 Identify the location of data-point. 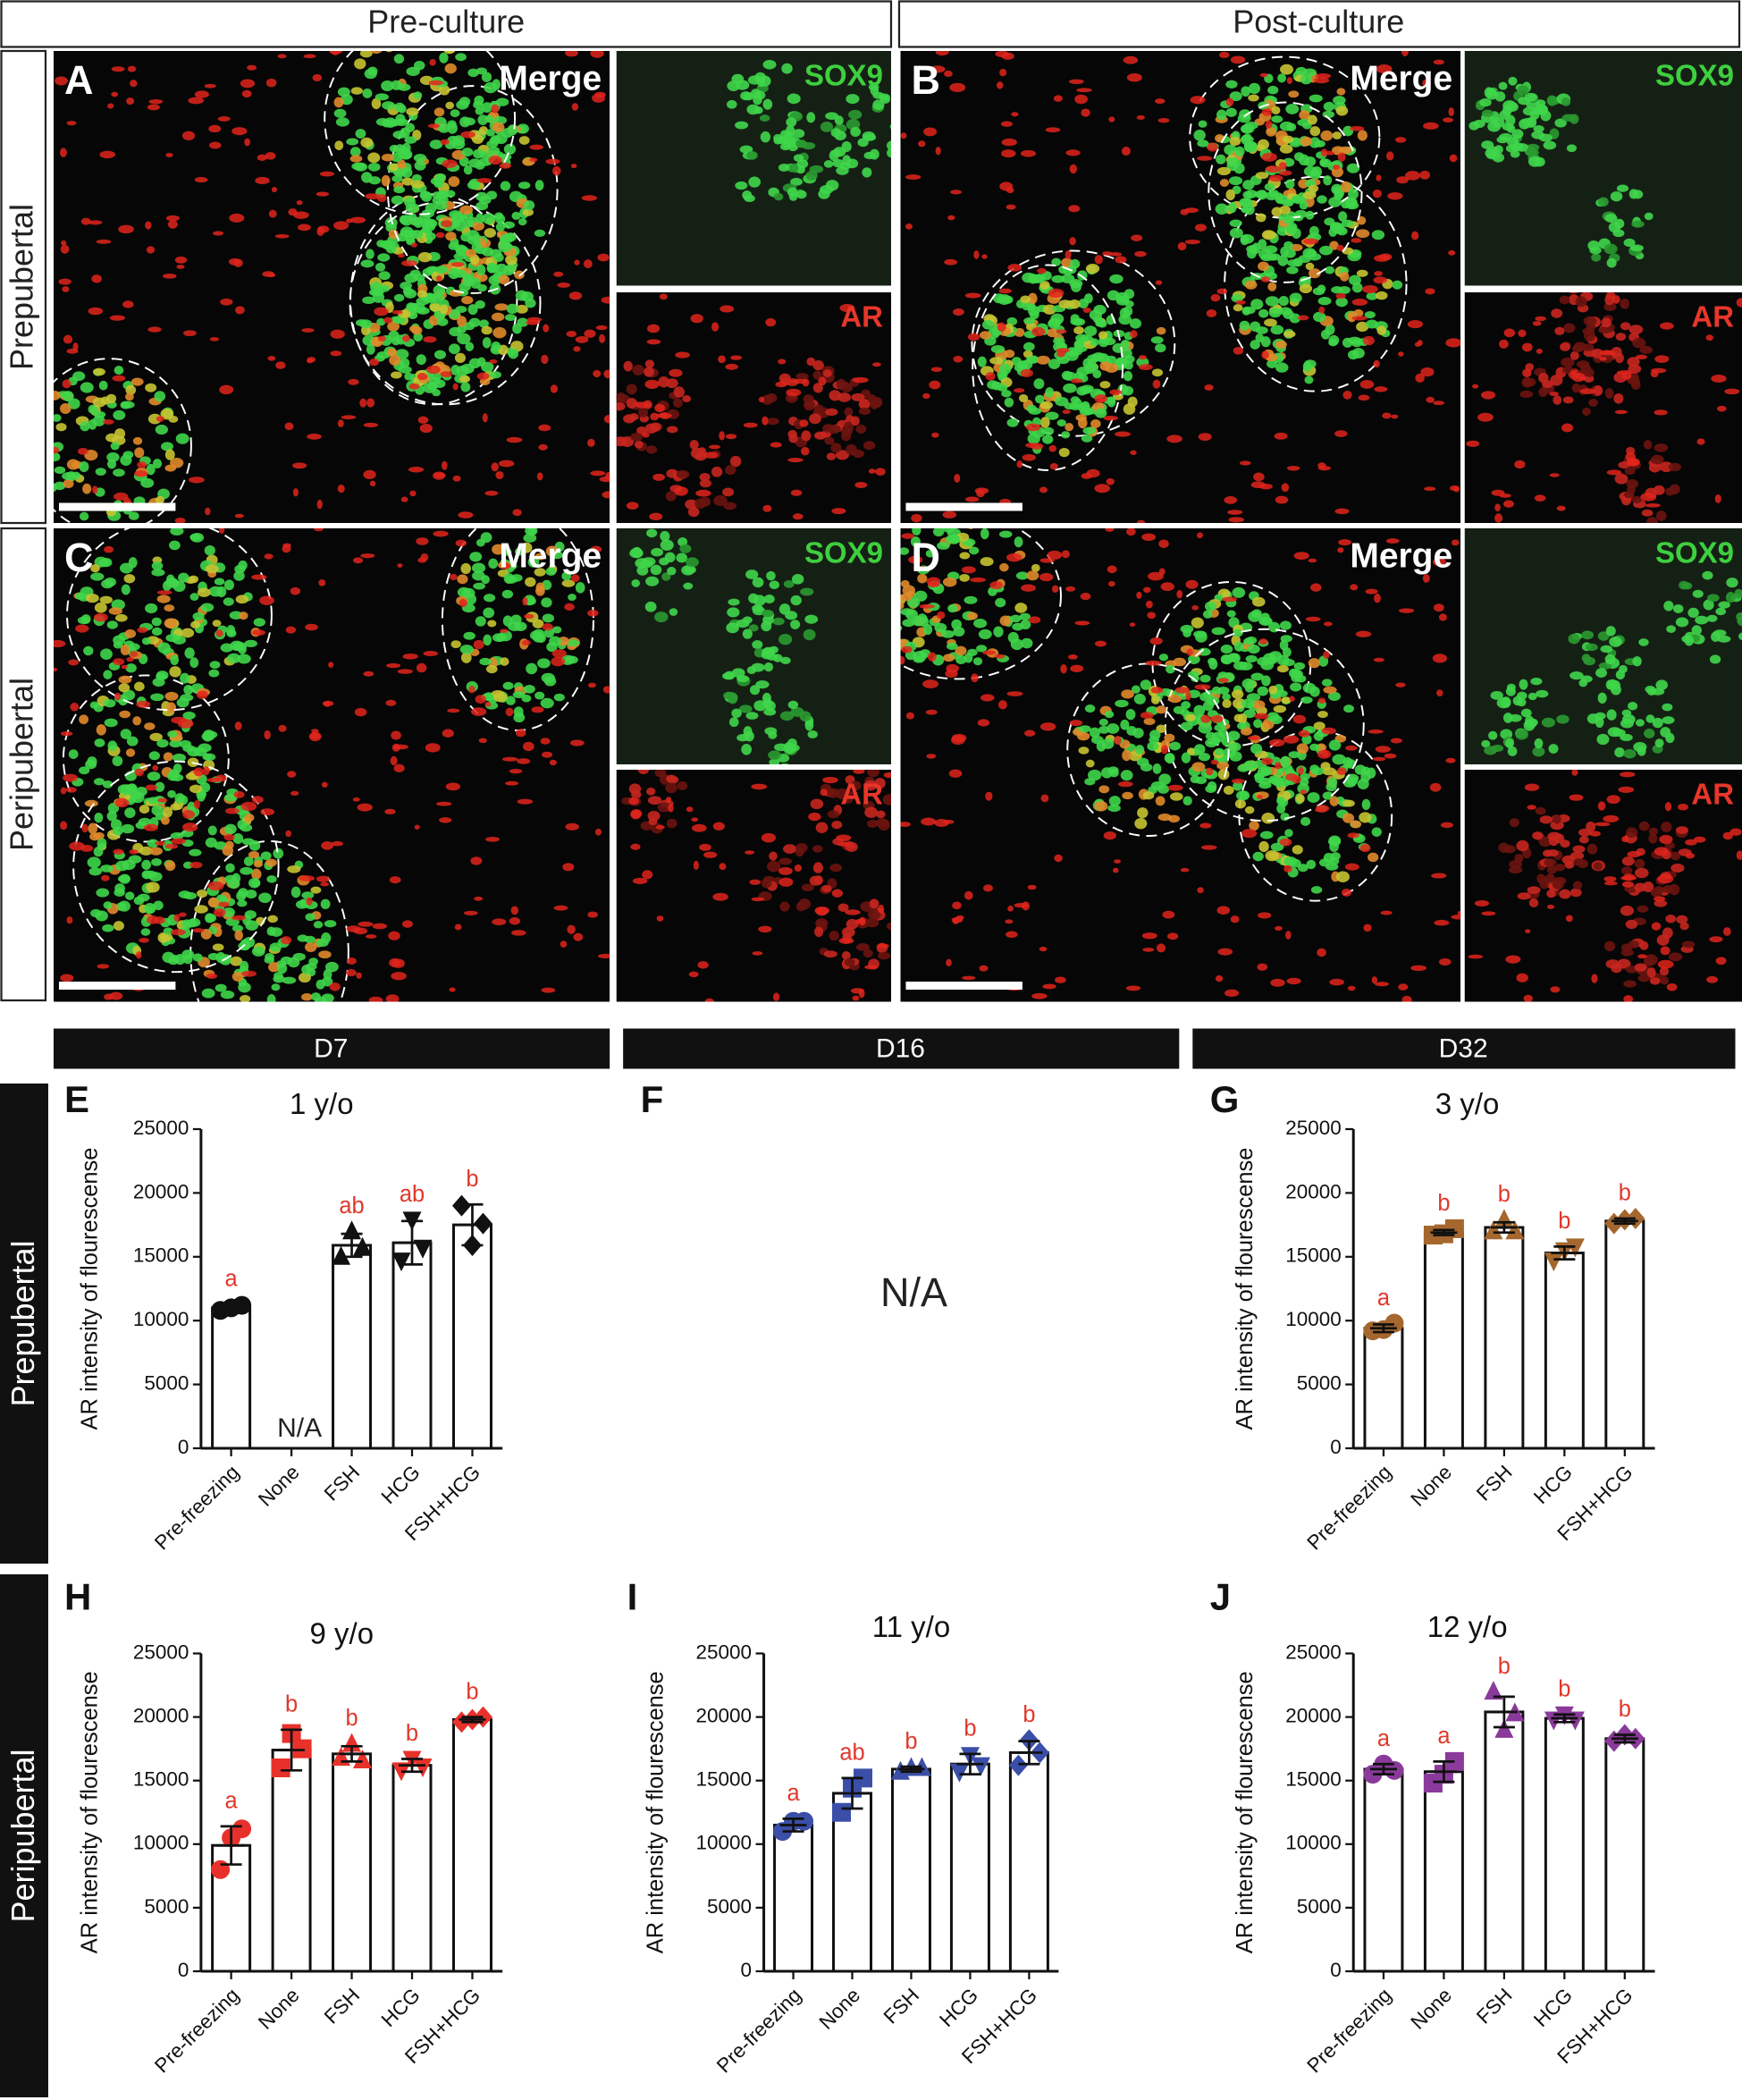
(281, 1767).